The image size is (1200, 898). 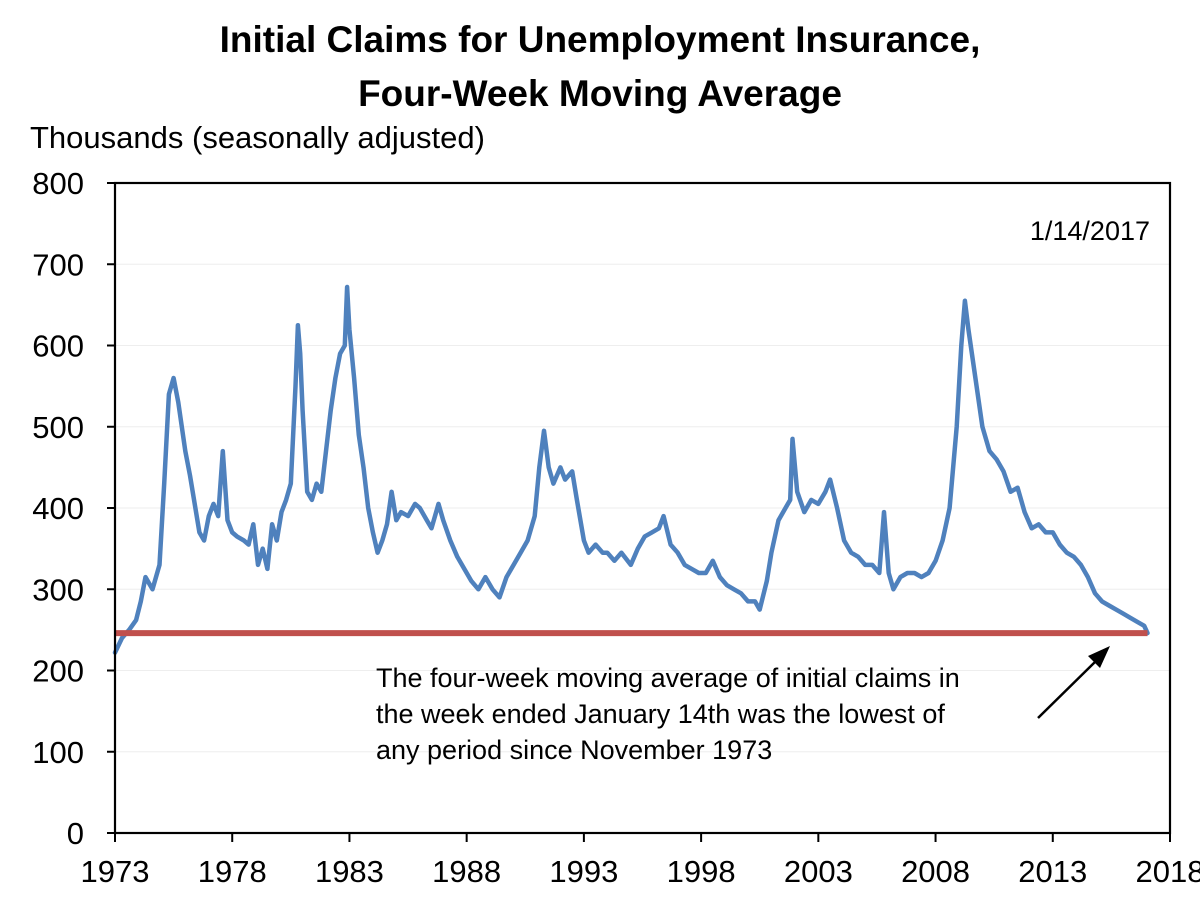 I want to click on y-tick-label: 700, so click(x=58, y=264).